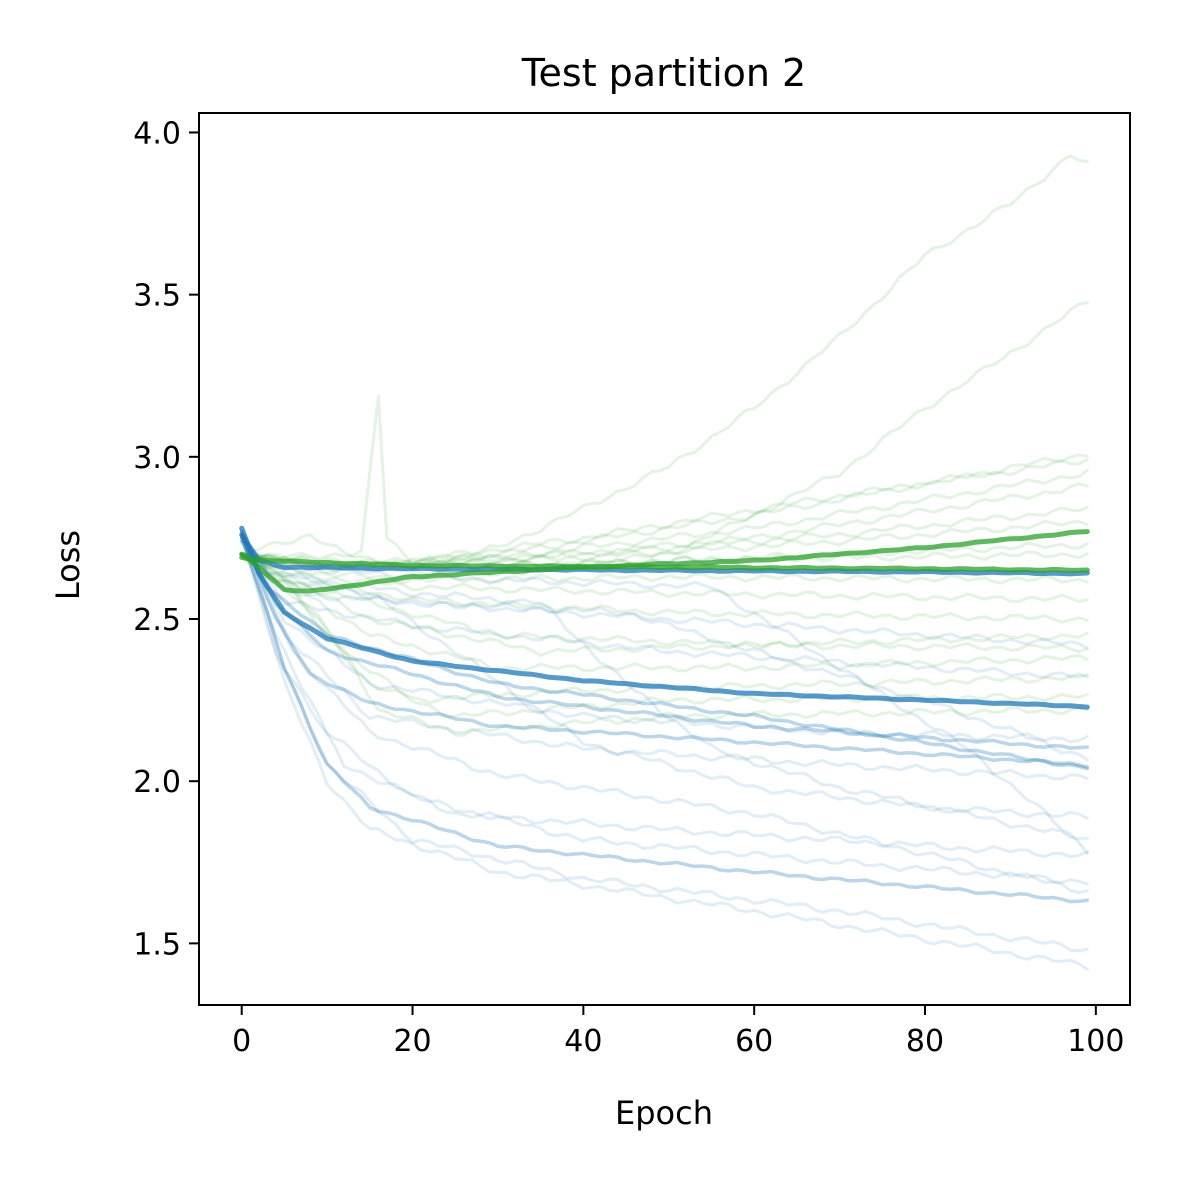 This screenshot has width=1181, height=1181. What do you see at coordinates (68, 565) in the screenshot?
I see `y-axis-label: Loss` at bounding box center [68, 565].